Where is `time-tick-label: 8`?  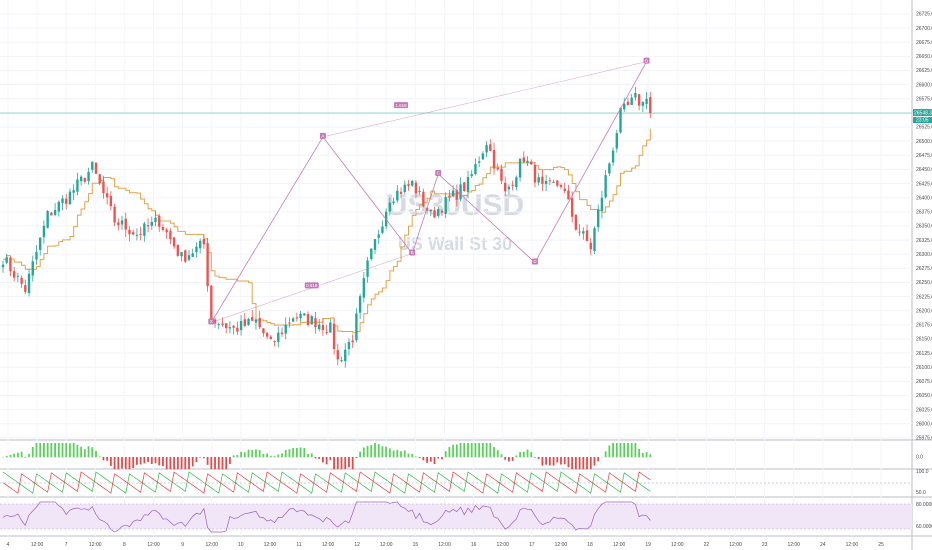
time-tick-label: 8 is located at coordinates (124, 545).